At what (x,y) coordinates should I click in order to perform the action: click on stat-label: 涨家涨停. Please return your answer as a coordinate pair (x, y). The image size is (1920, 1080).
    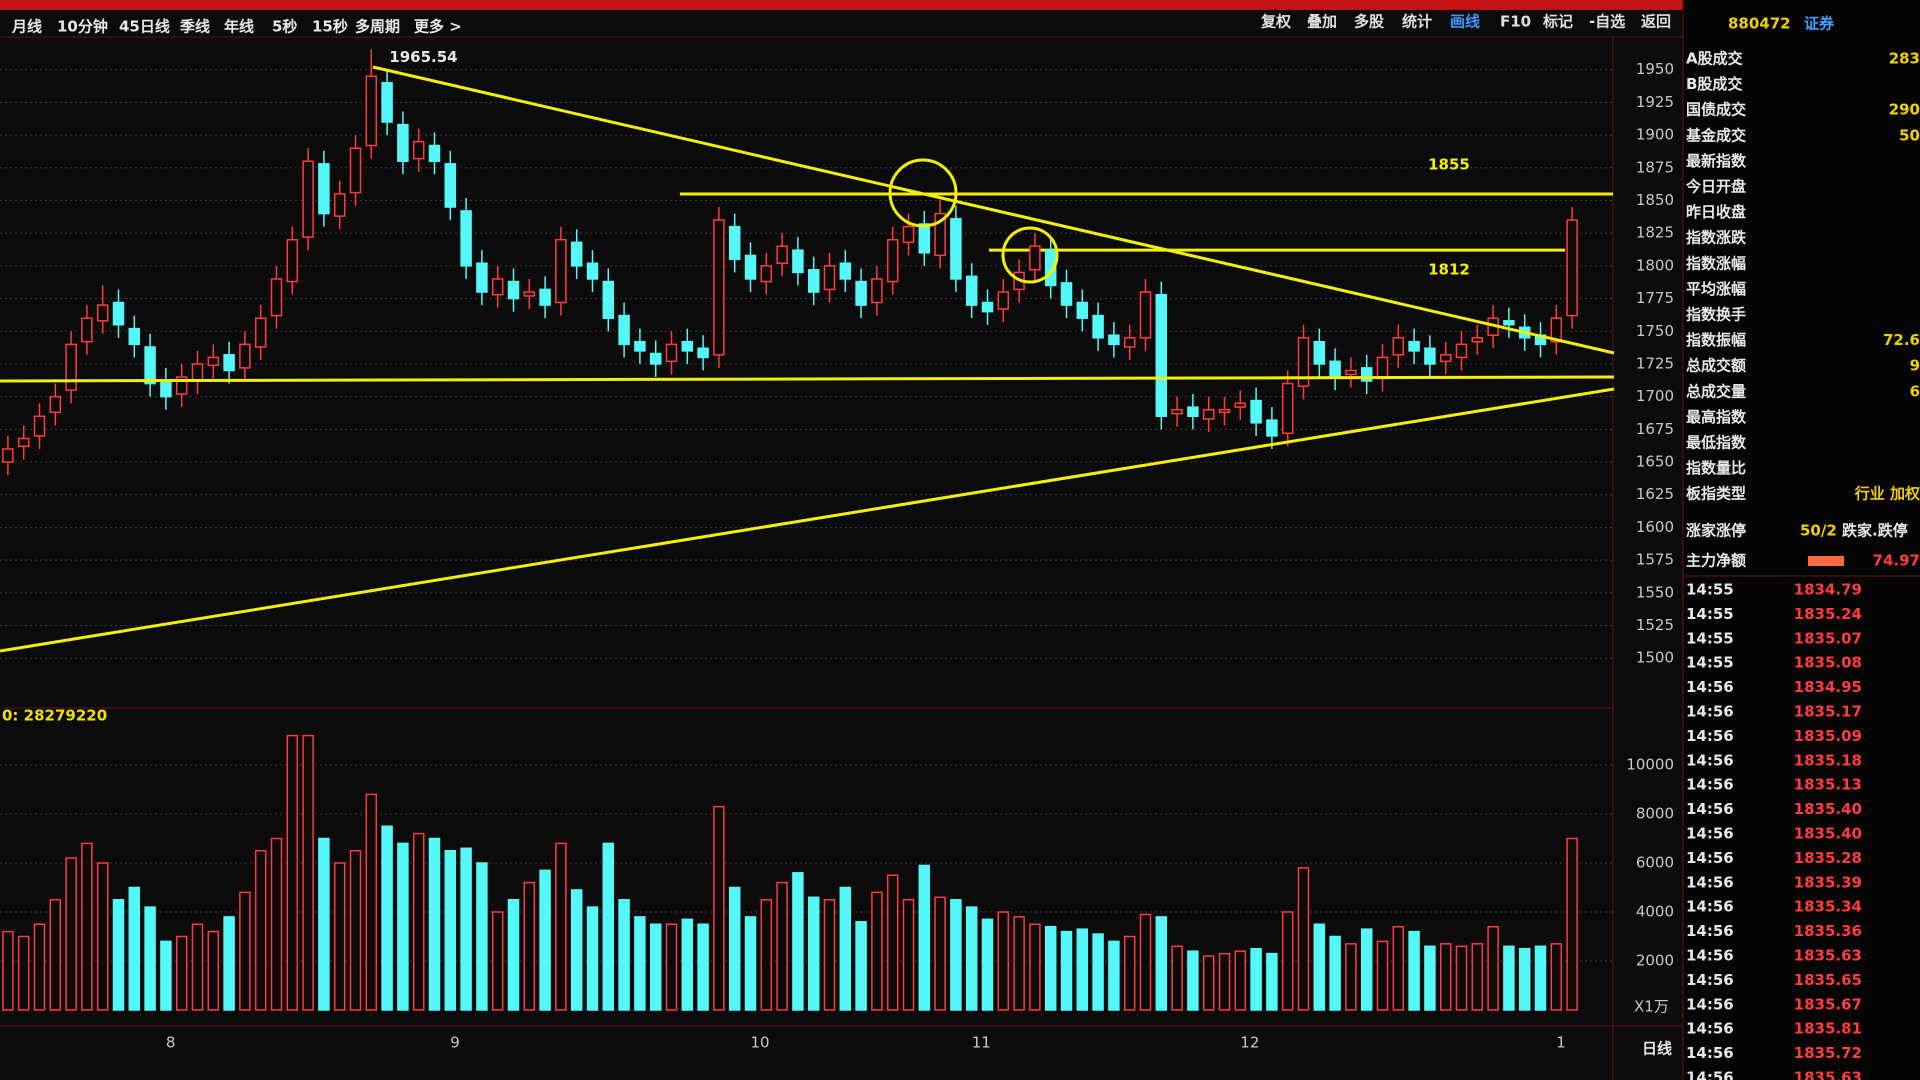
    Looking at the image, I should click on (1716, 531).